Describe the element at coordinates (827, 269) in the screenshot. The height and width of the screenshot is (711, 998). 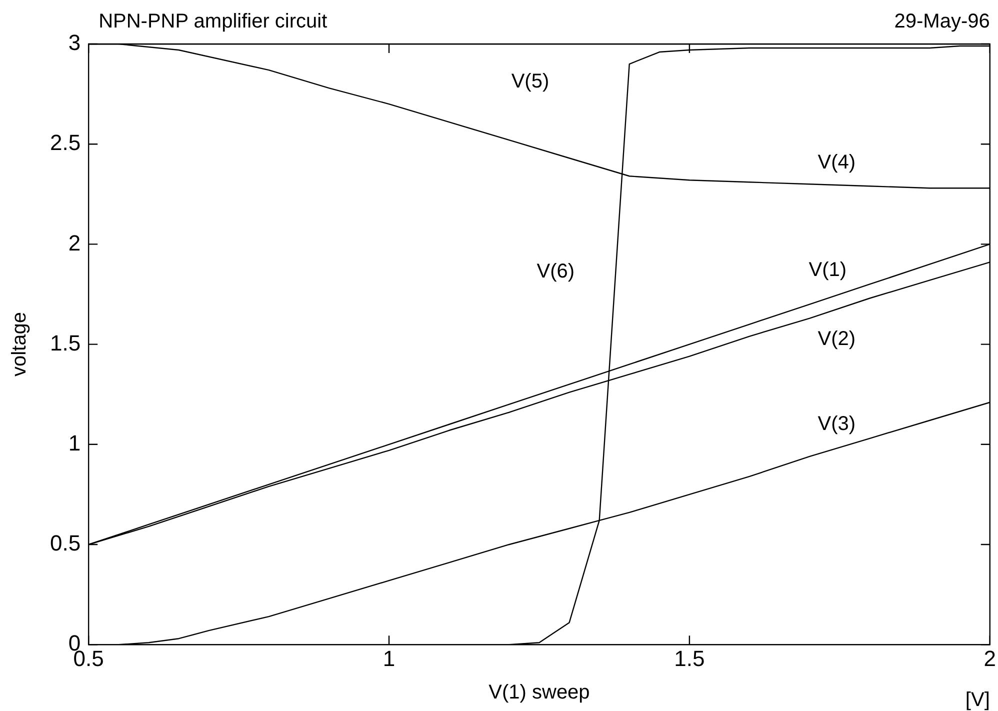
I see `series-label: V(1)` at that location.